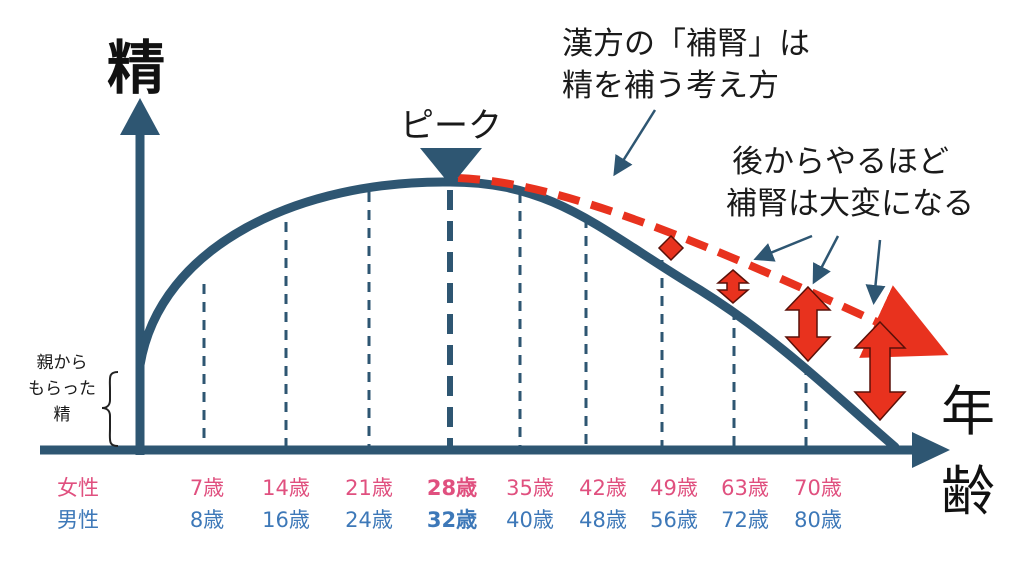  Describe the element at coordinates (207, 488) in the screenshot. I see `female-age: 7歳` at that location.